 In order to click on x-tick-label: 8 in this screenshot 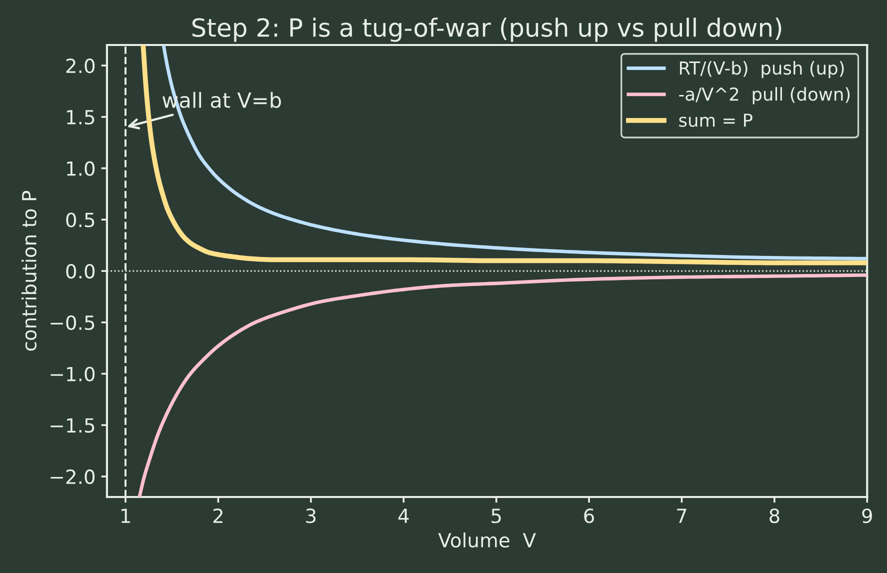, I will do `click(775, 516)`.